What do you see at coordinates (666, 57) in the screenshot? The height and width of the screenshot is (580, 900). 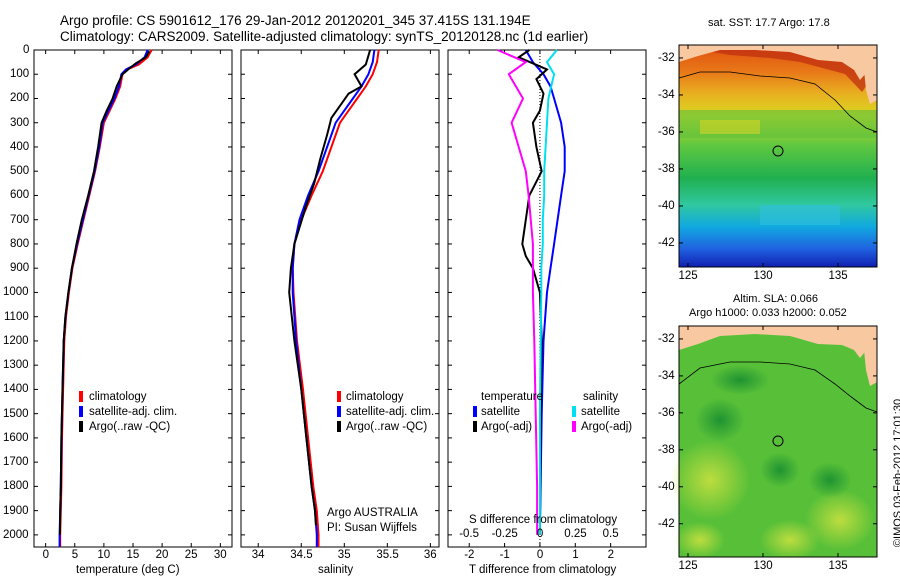 I see `sst-lat-label: -32` at bounding box center [666, 57].